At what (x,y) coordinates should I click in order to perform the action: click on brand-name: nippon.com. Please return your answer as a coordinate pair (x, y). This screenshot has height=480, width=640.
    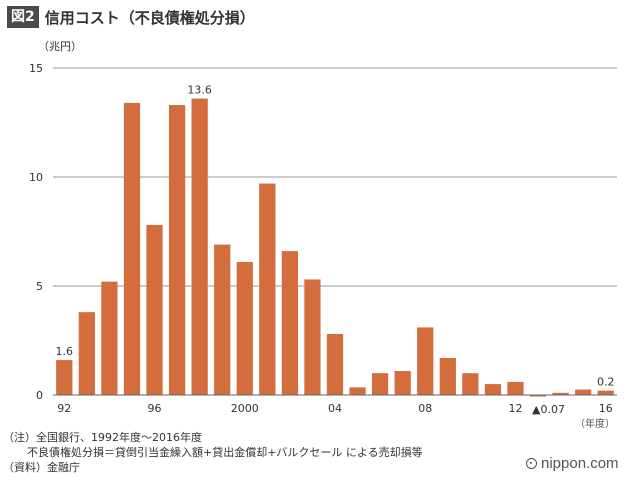
    Looking at the image, I should click on (580, 463).